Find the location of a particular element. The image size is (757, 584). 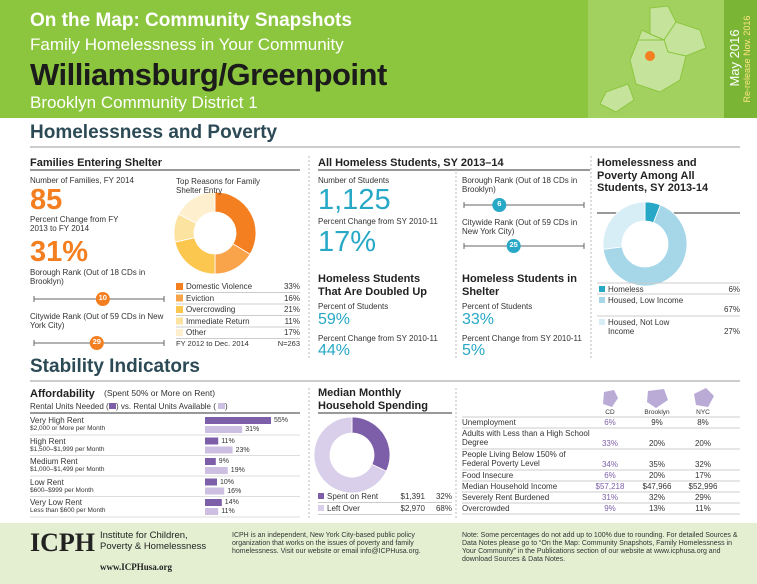

period: FY 2012 to Dec. 2014 is located at coordinates (212, 343).